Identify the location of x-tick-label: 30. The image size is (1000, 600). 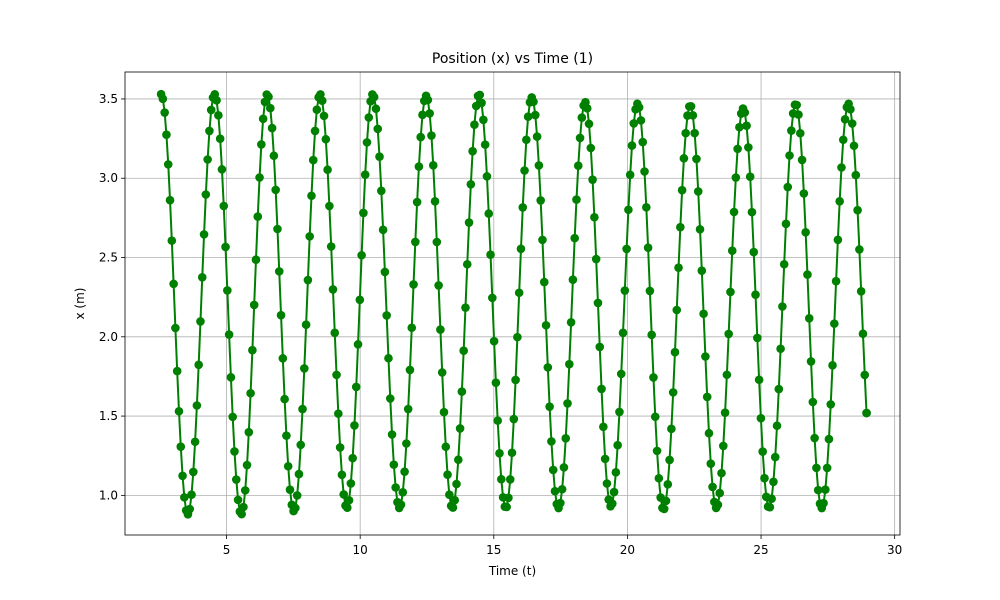
(894, 550).